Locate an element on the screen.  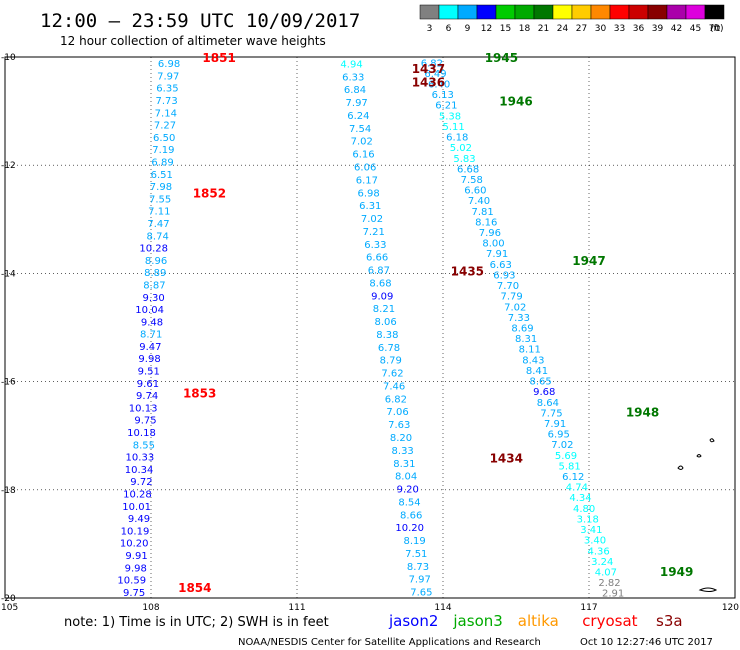
wave-height-value: 6.50 is located at coordinates (164, 138).